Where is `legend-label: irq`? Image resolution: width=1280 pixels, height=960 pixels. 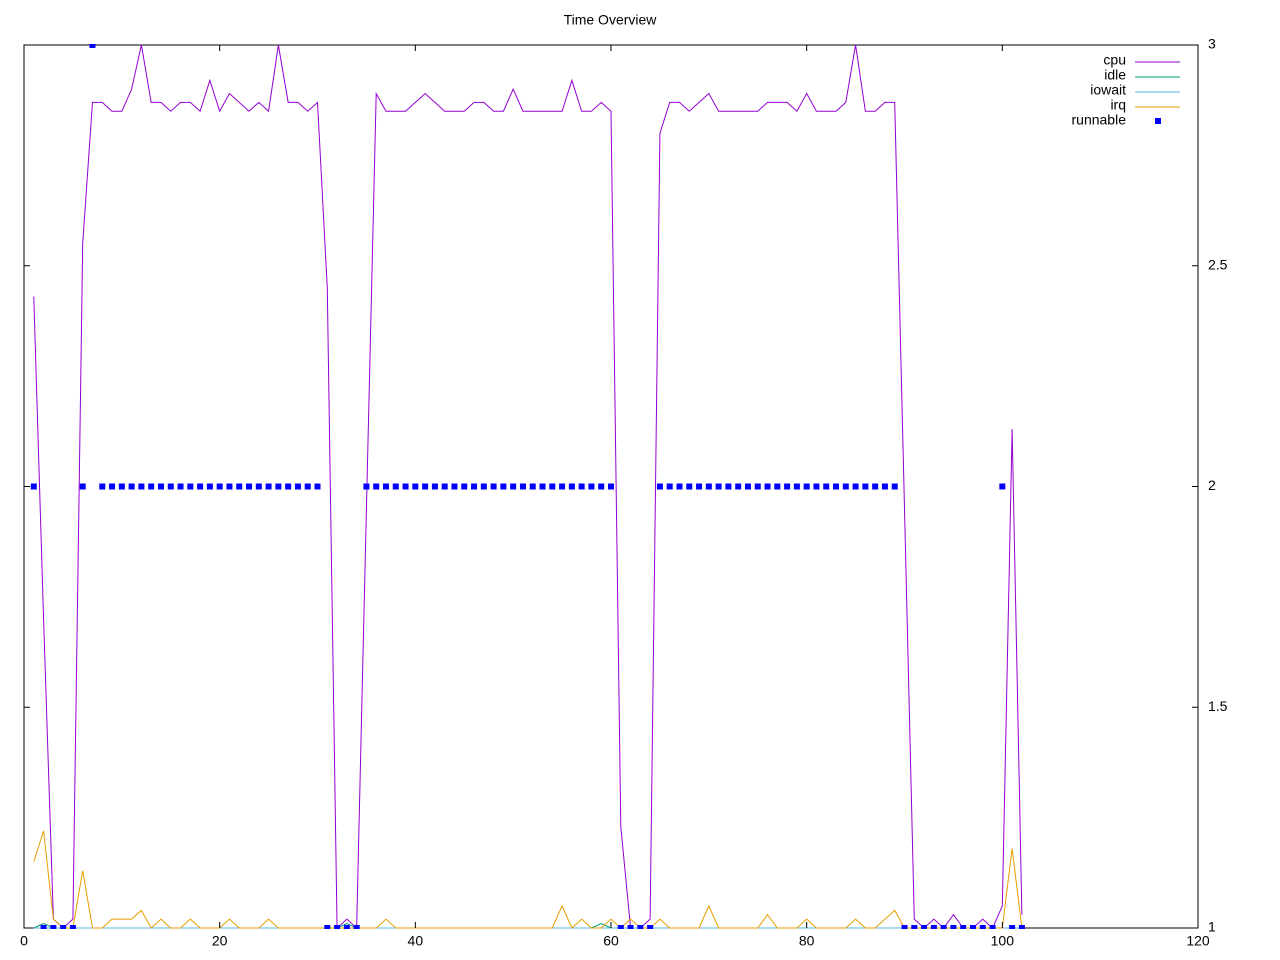
legend-label: irq is located at coordinates (1118, 105).